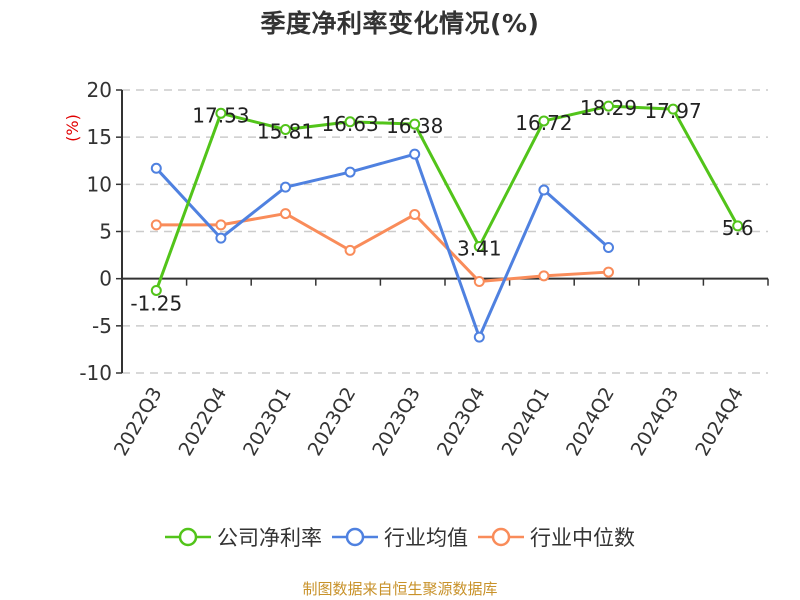  I want to click on data-label: 16.38, so click(414, 126).